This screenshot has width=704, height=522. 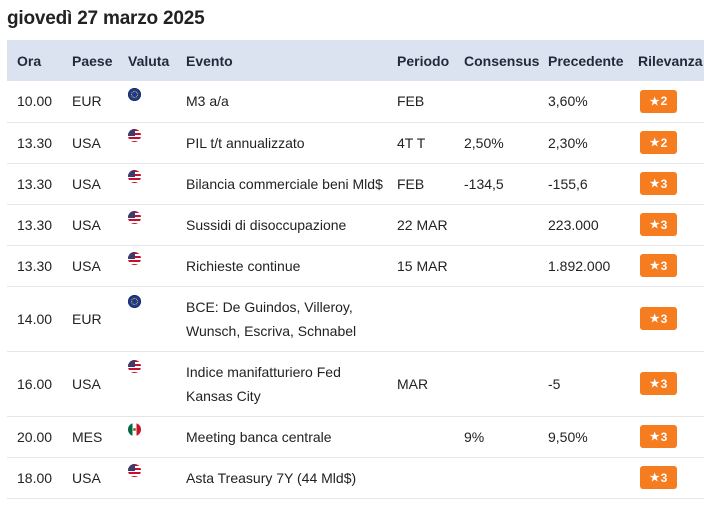 What do you see at coordinates (496, 143) in the screenshot?
I see `cell-consensus: 2,50%` at bounding box center [496, 143].